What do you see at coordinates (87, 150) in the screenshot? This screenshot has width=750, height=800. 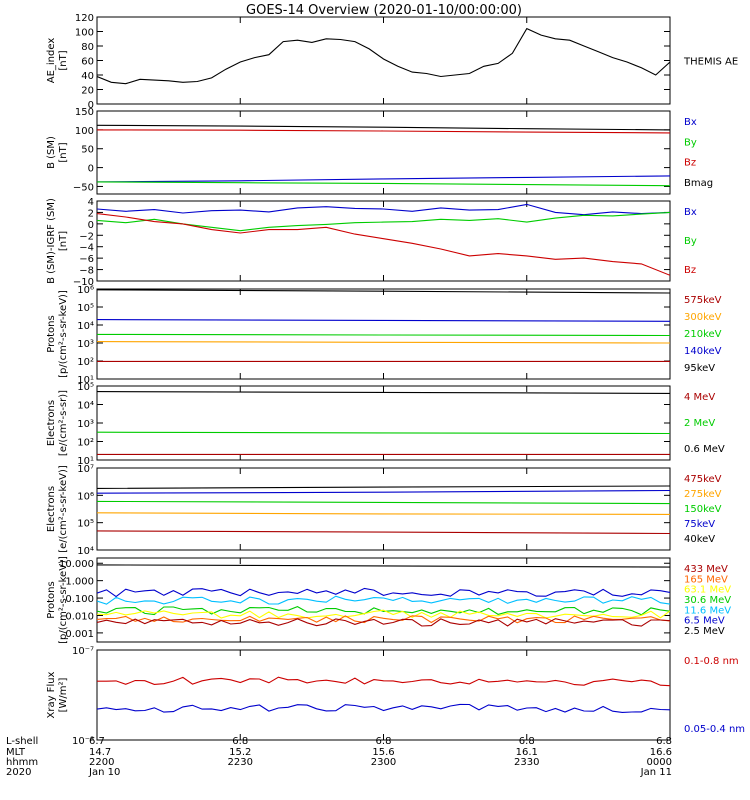 I see `y-tick-label: 50` at bounding box center [87, 150].